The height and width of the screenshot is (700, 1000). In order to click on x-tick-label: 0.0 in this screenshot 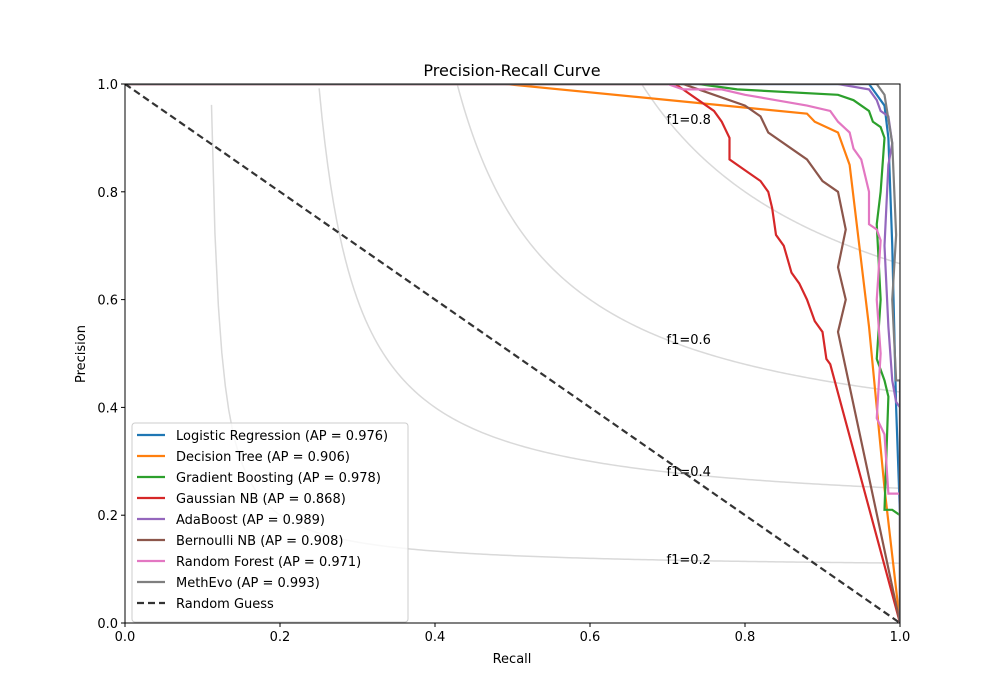, I will do `click(125, 637)`.